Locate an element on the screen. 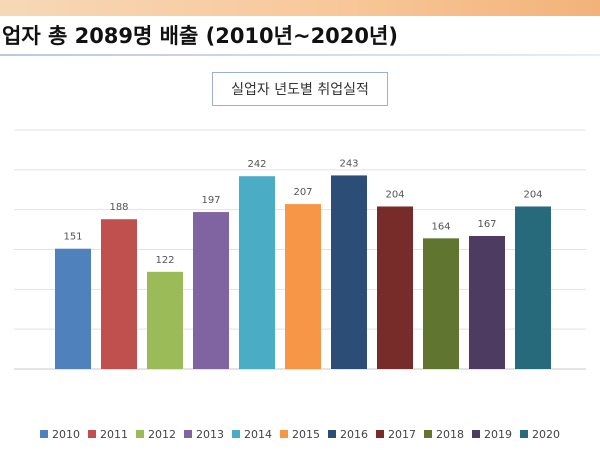  legend-label: 2017 is located at coordinates (402, 434).